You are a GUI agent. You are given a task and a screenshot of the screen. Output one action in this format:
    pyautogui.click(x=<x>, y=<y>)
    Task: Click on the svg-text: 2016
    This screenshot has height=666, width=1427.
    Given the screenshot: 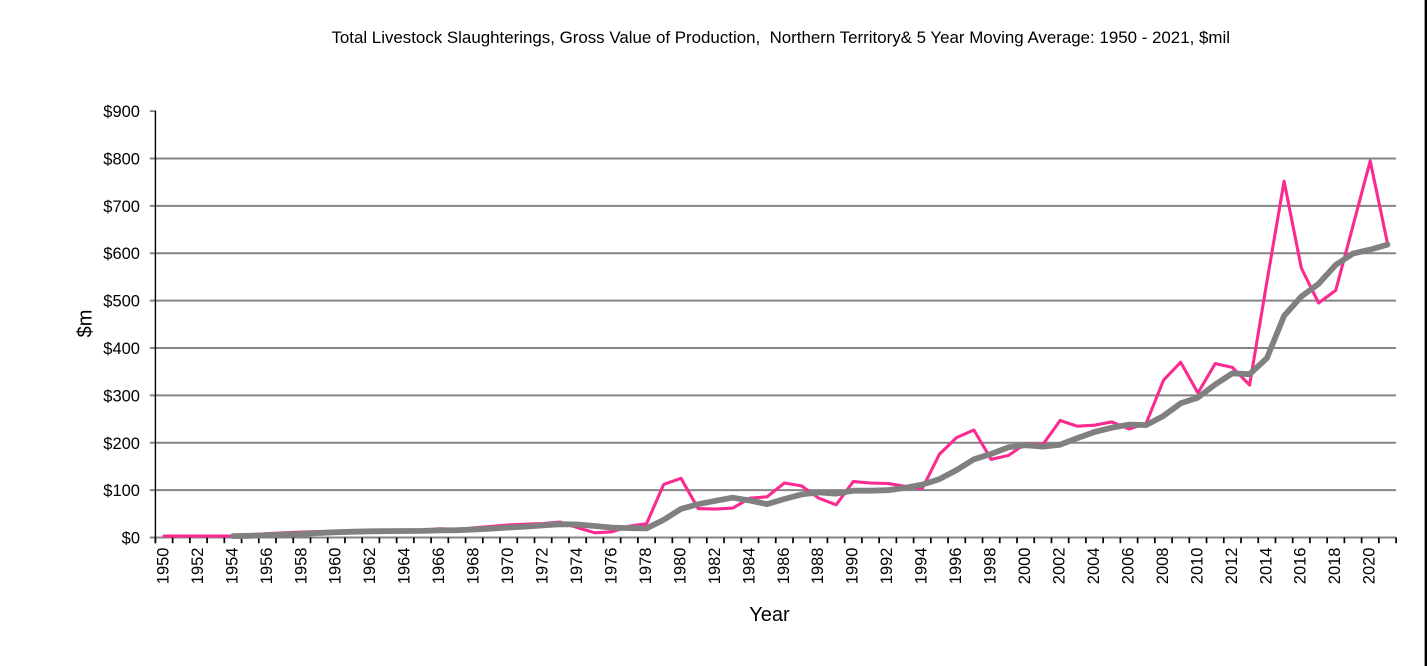 What is the action you would take?
    pyautogui.click(x=1301, y=566)
    